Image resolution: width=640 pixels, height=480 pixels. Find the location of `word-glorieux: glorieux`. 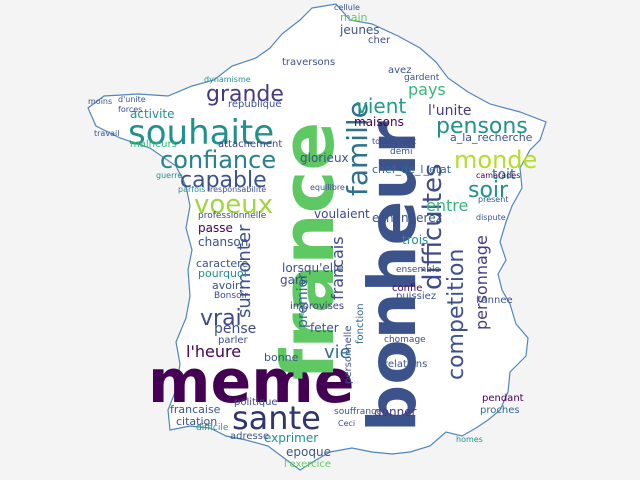

word-glorieux: glorieux is located at coordinates (324, 158).